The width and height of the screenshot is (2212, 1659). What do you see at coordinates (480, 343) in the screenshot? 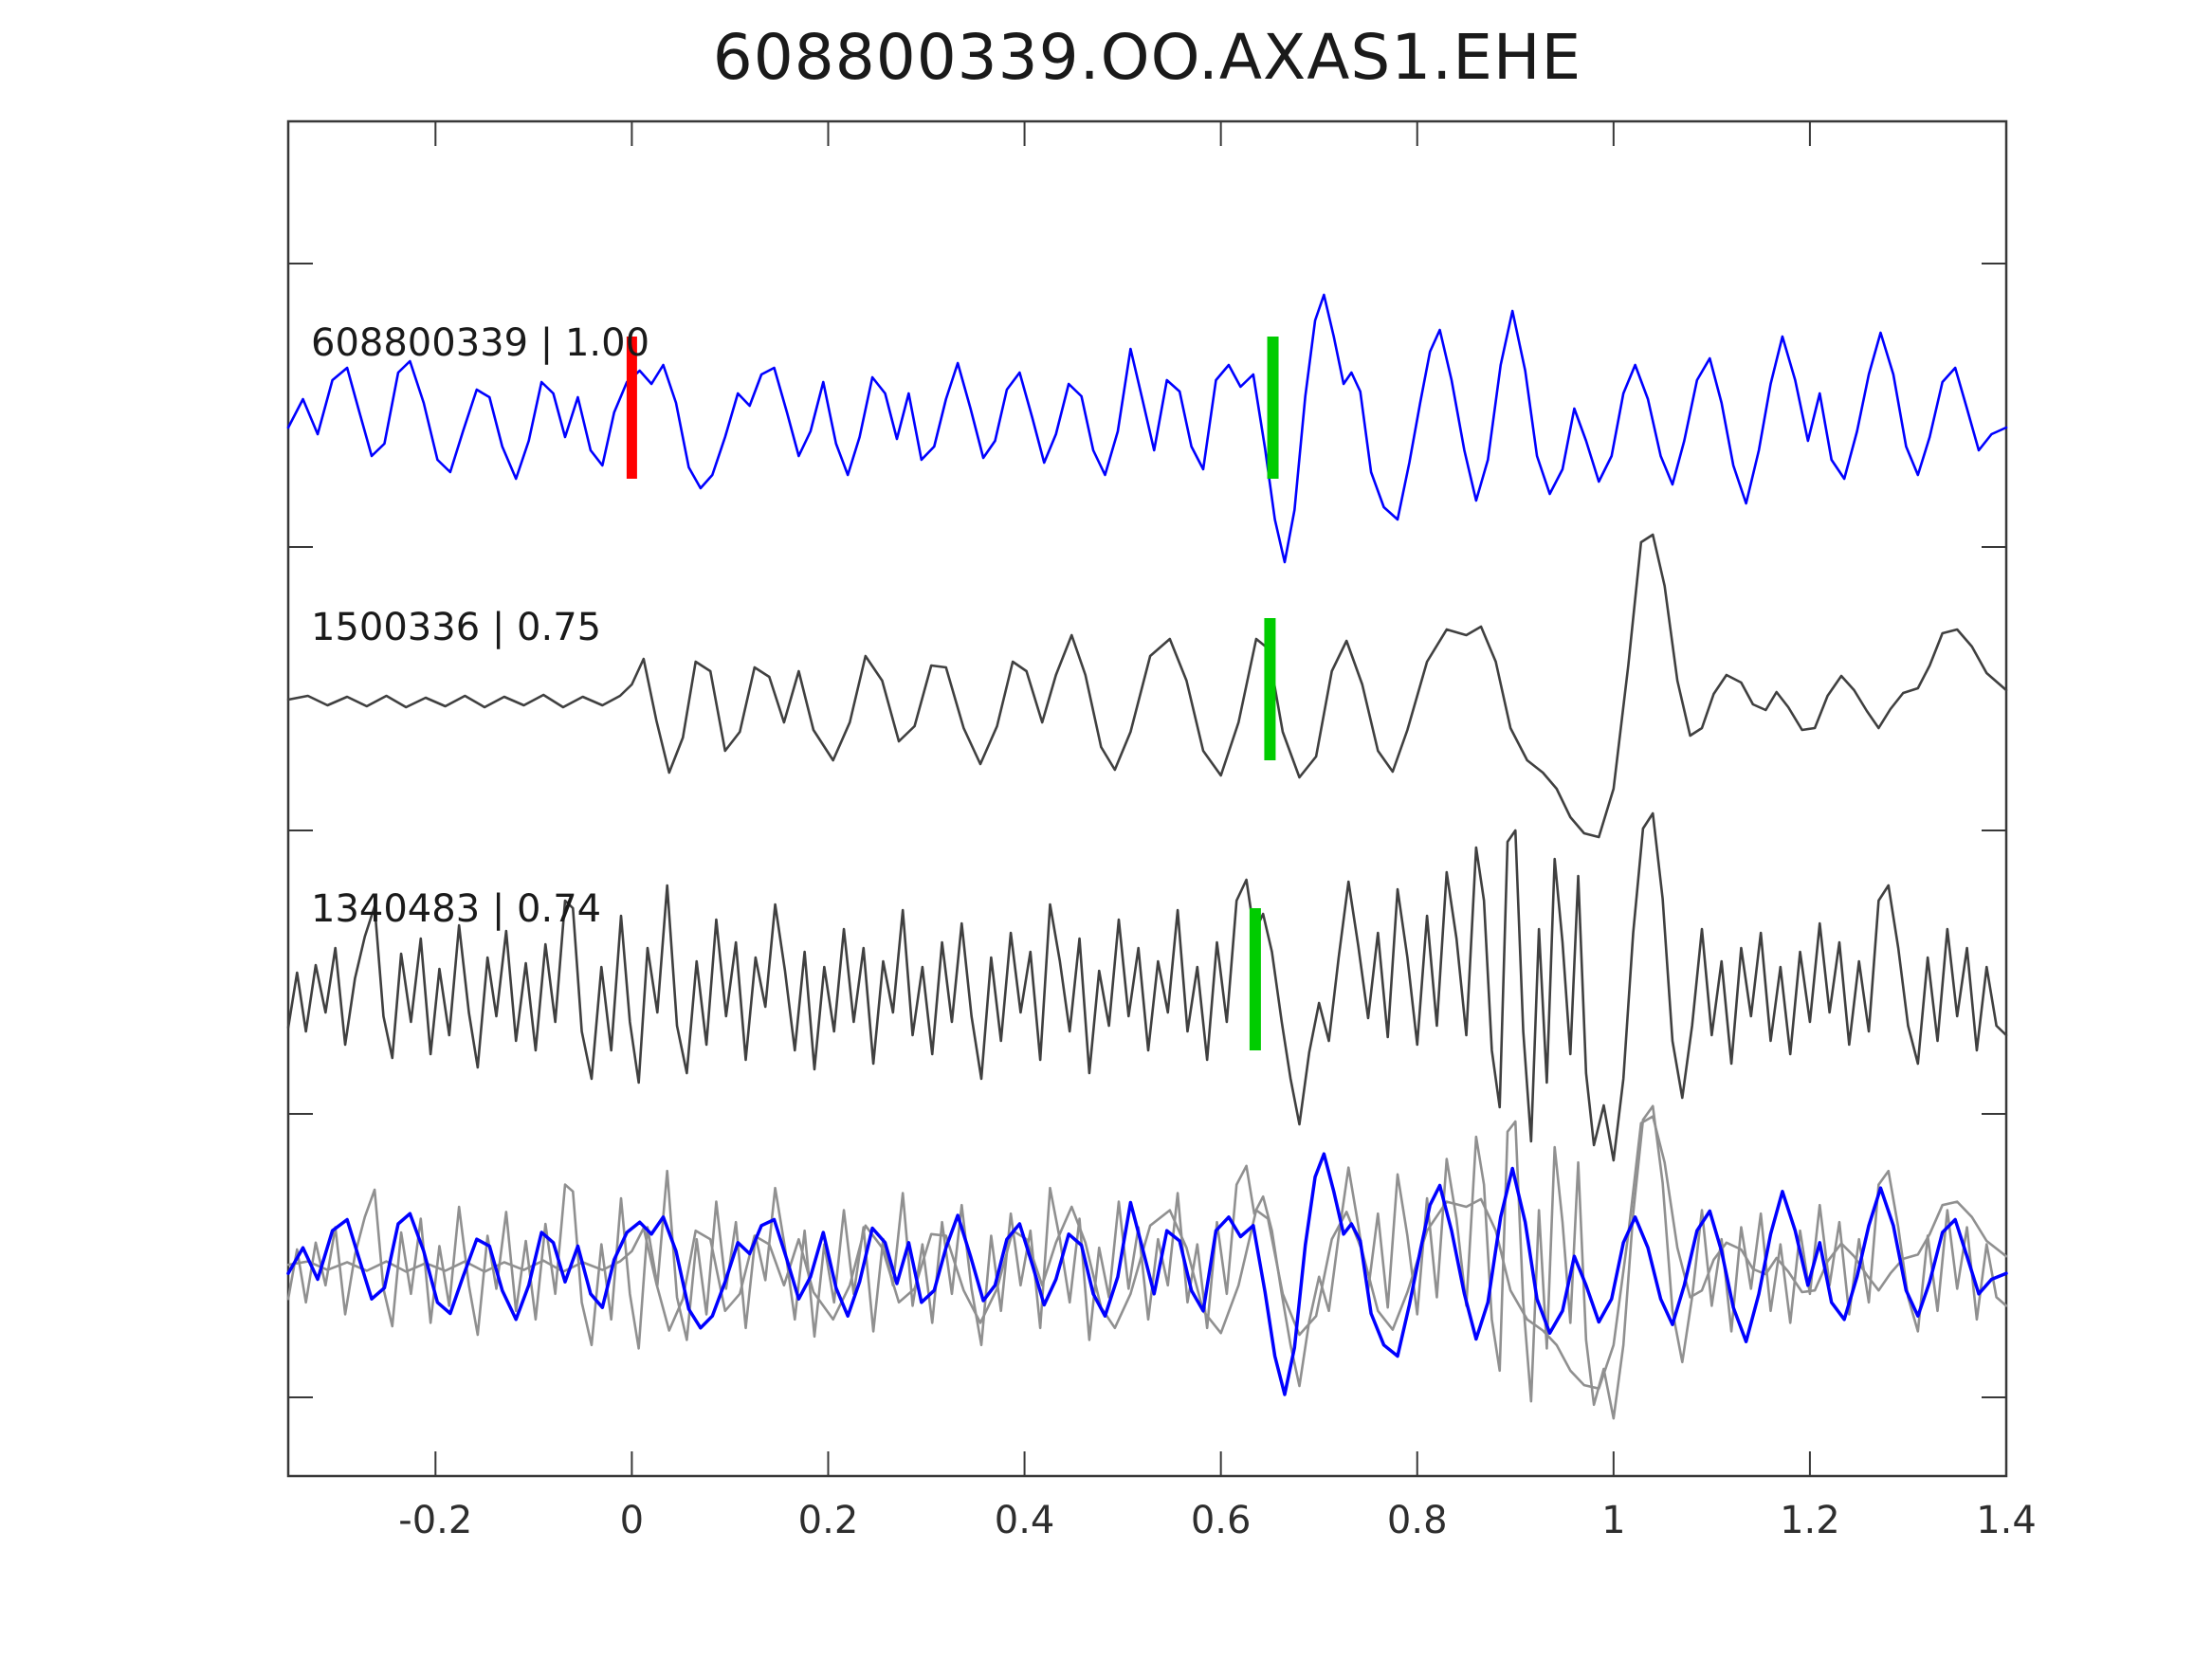
I see `trace-label-template: 608800339 | 1.00` at bounding box center [480, 343].